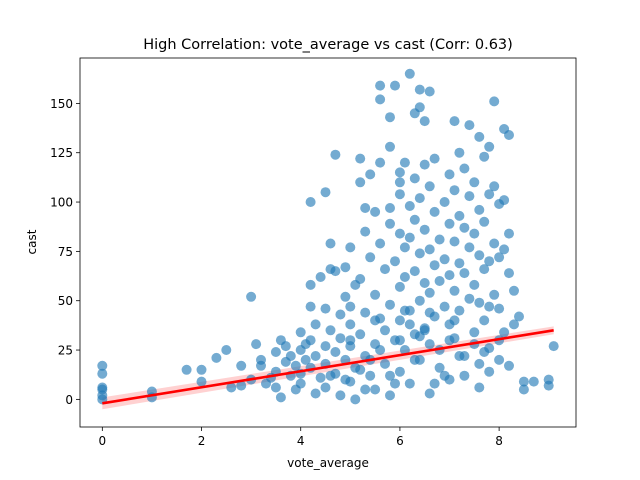 The width and height of the screenshot is (640, 480). What do you see at coordinates (328, 367) in the screenshot?
I see `regression-line` at bounding box center [328, 367].